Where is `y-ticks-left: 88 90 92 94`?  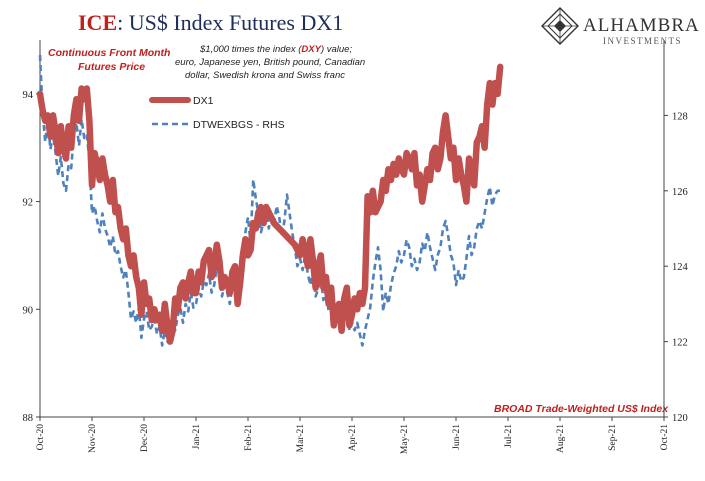
y-ticks-left: 88 90 92 94 is located at coordinates (31, 257).